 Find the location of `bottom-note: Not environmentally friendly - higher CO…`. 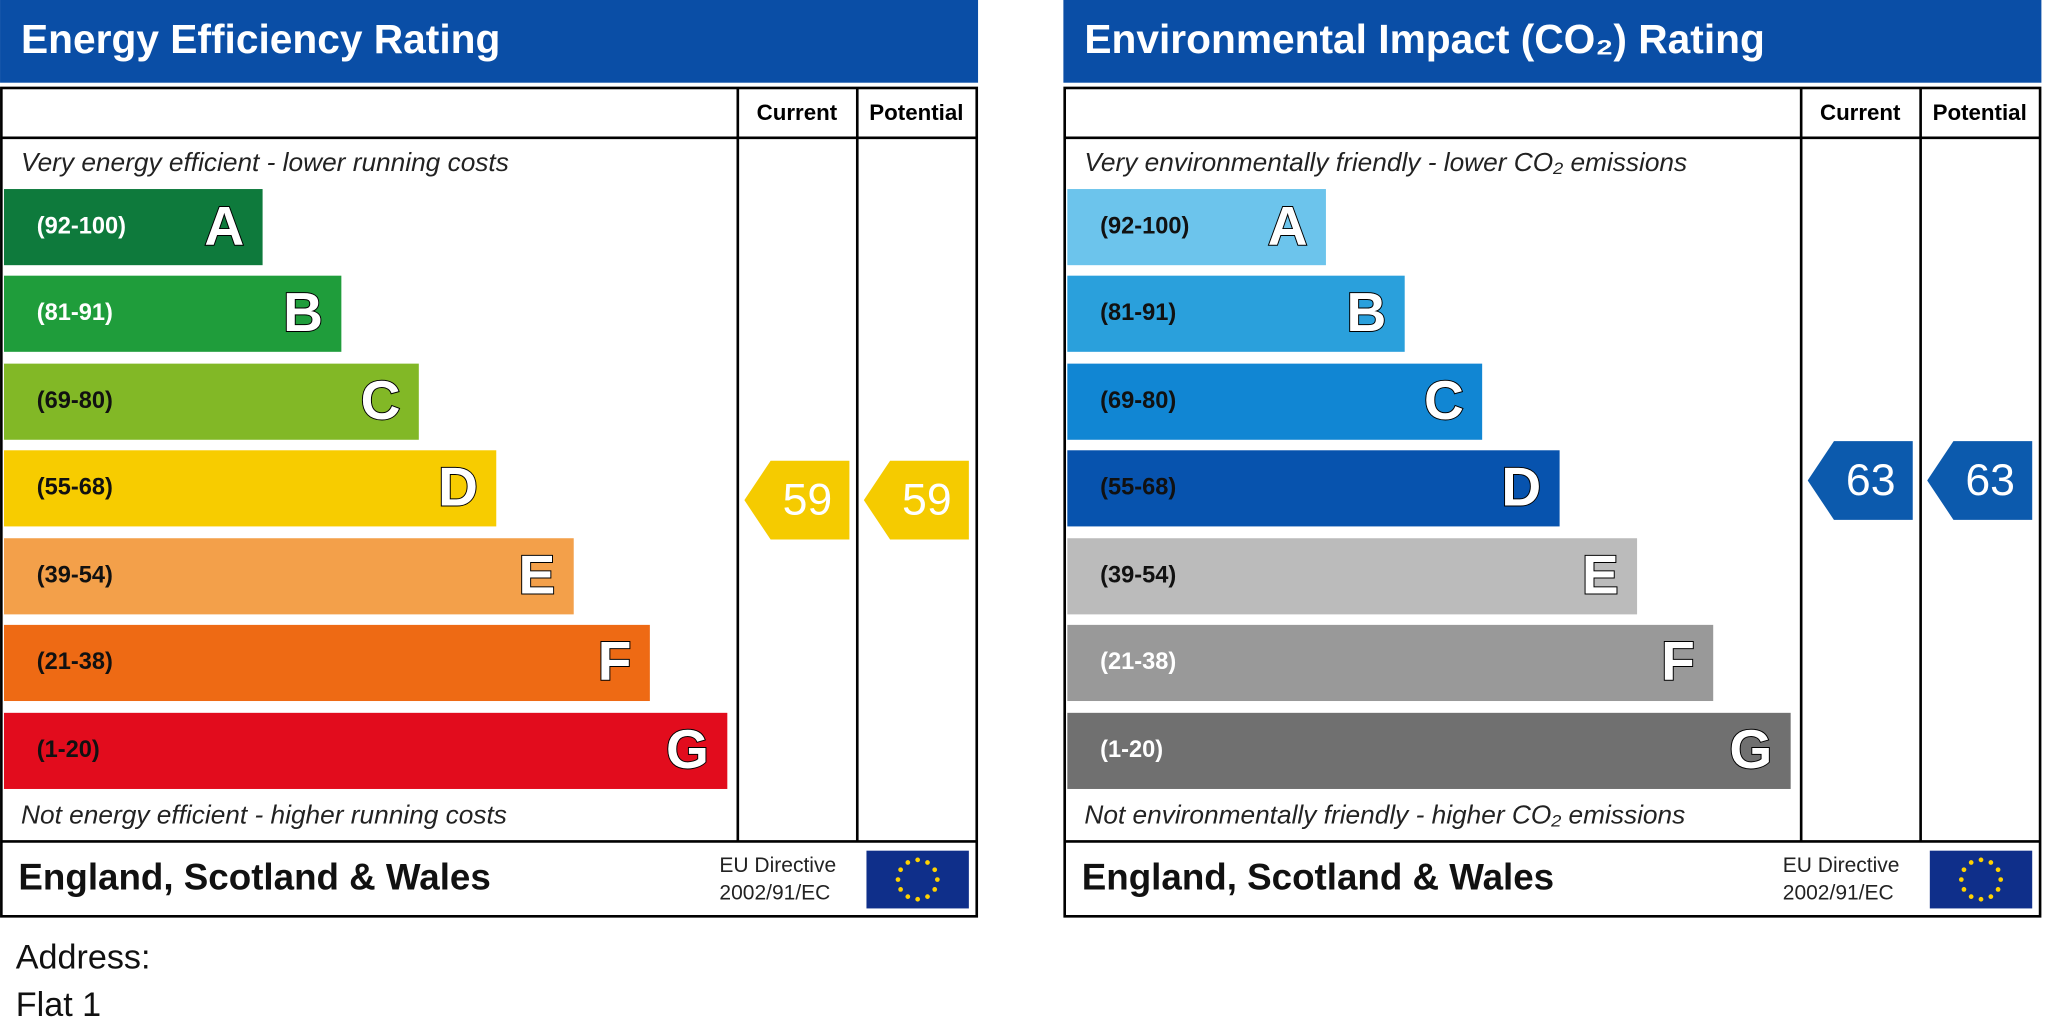

bottom-note: Not environmentally friendly - higher CO… is located at coordinates (1384, 814).